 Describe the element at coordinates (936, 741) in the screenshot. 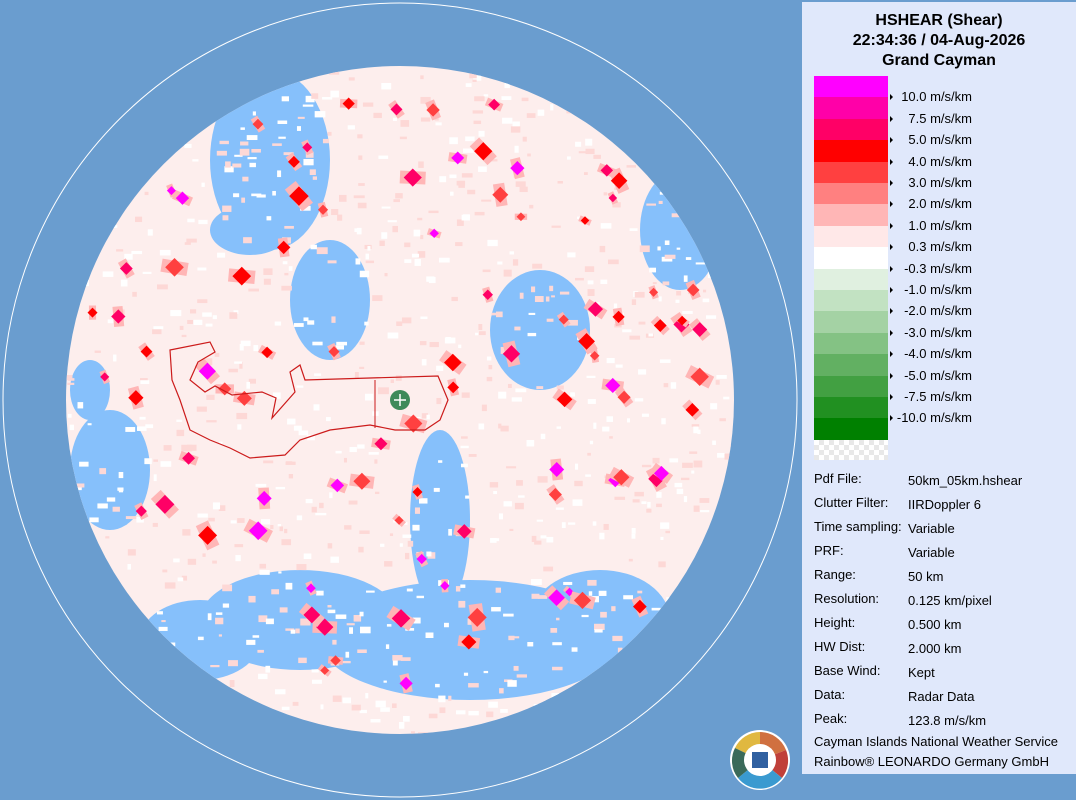

I see `footer-line: Cayman Islands National Weather Service` at that location.